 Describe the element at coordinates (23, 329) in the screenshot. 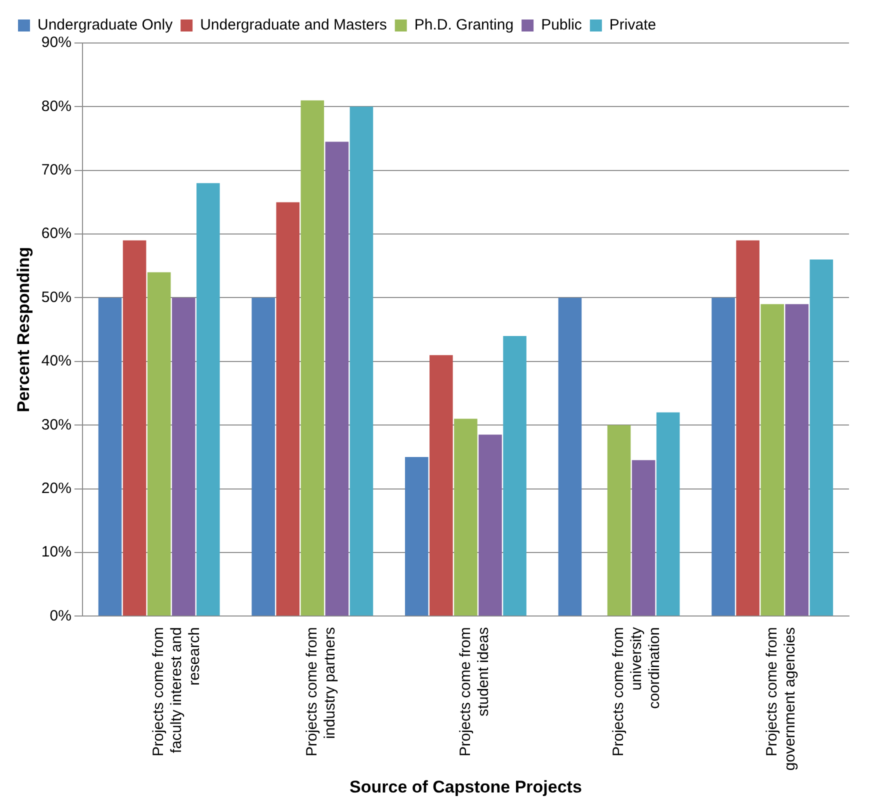

I see `y-axis-title: Percent Responding` at that location.